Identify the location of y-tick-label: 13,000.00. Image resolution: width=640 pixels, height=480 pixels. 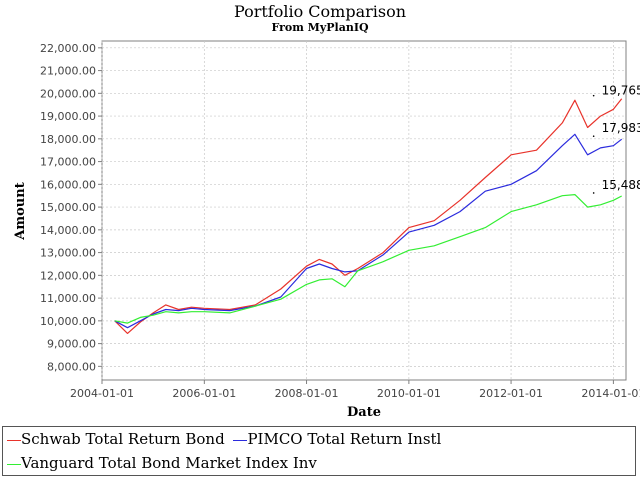
(68, 253).